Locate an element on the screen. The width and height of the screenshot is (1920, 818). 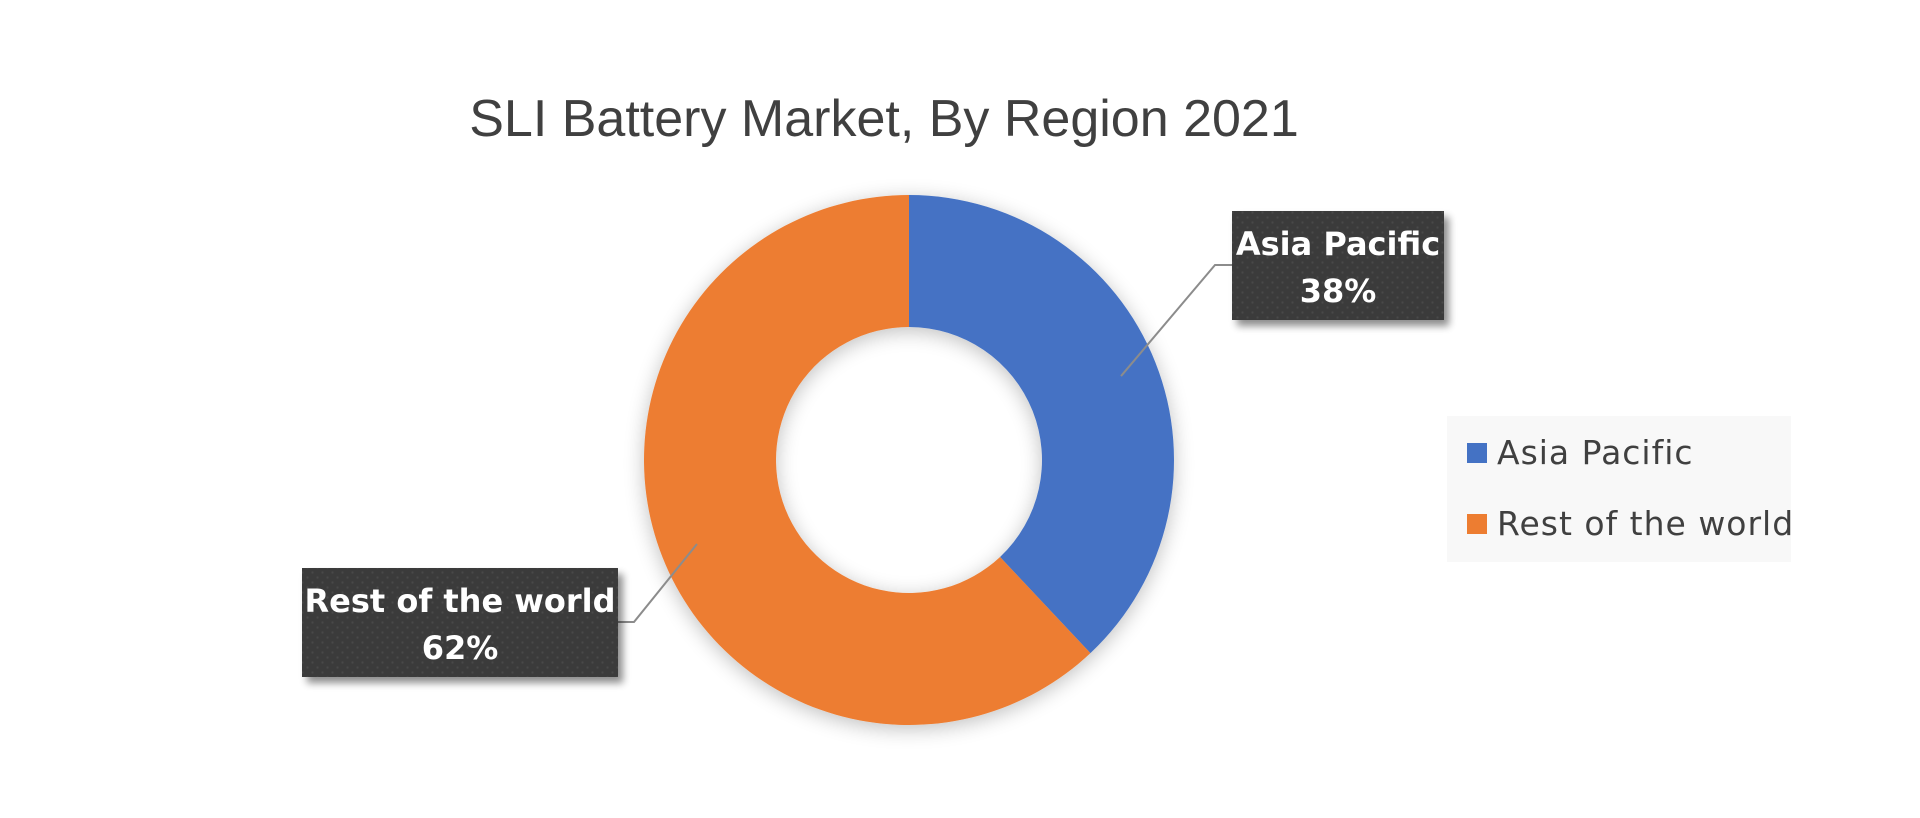
legend: Asia Pacific Rest of the world is located at coordinates (1620, 489).